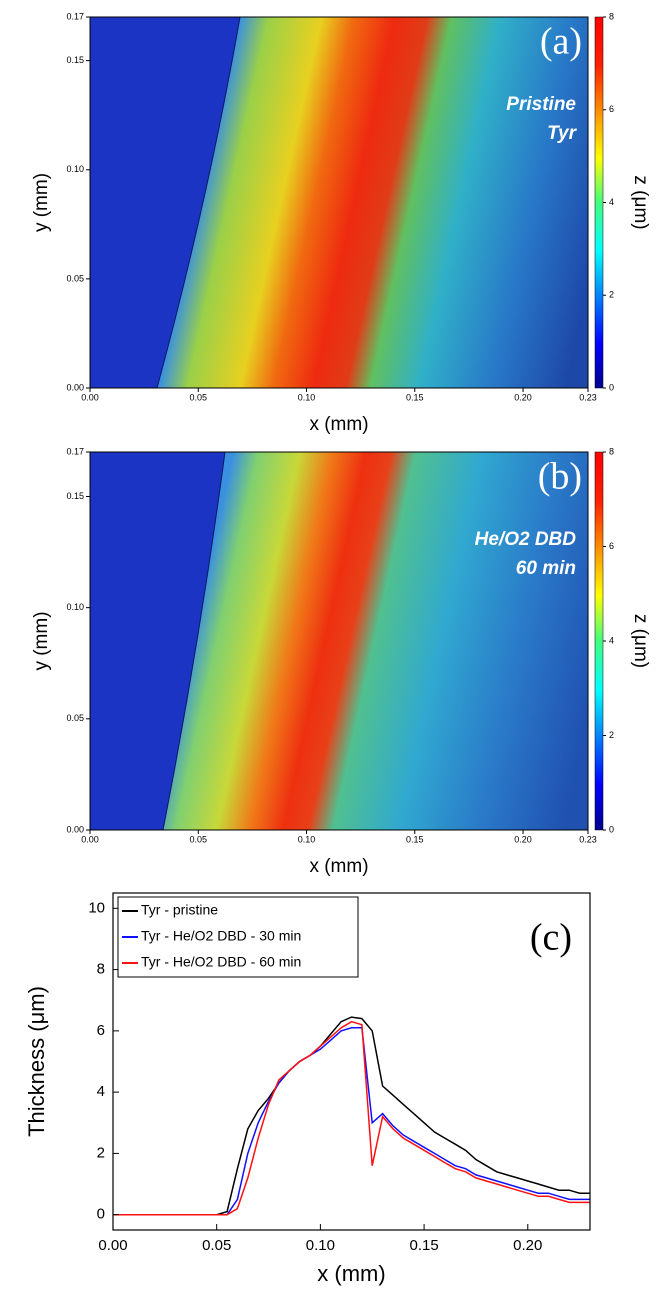  Describe the element at coordinates (101, 1152) in the screenshot. I see `y-tick-label: 2` at that location.